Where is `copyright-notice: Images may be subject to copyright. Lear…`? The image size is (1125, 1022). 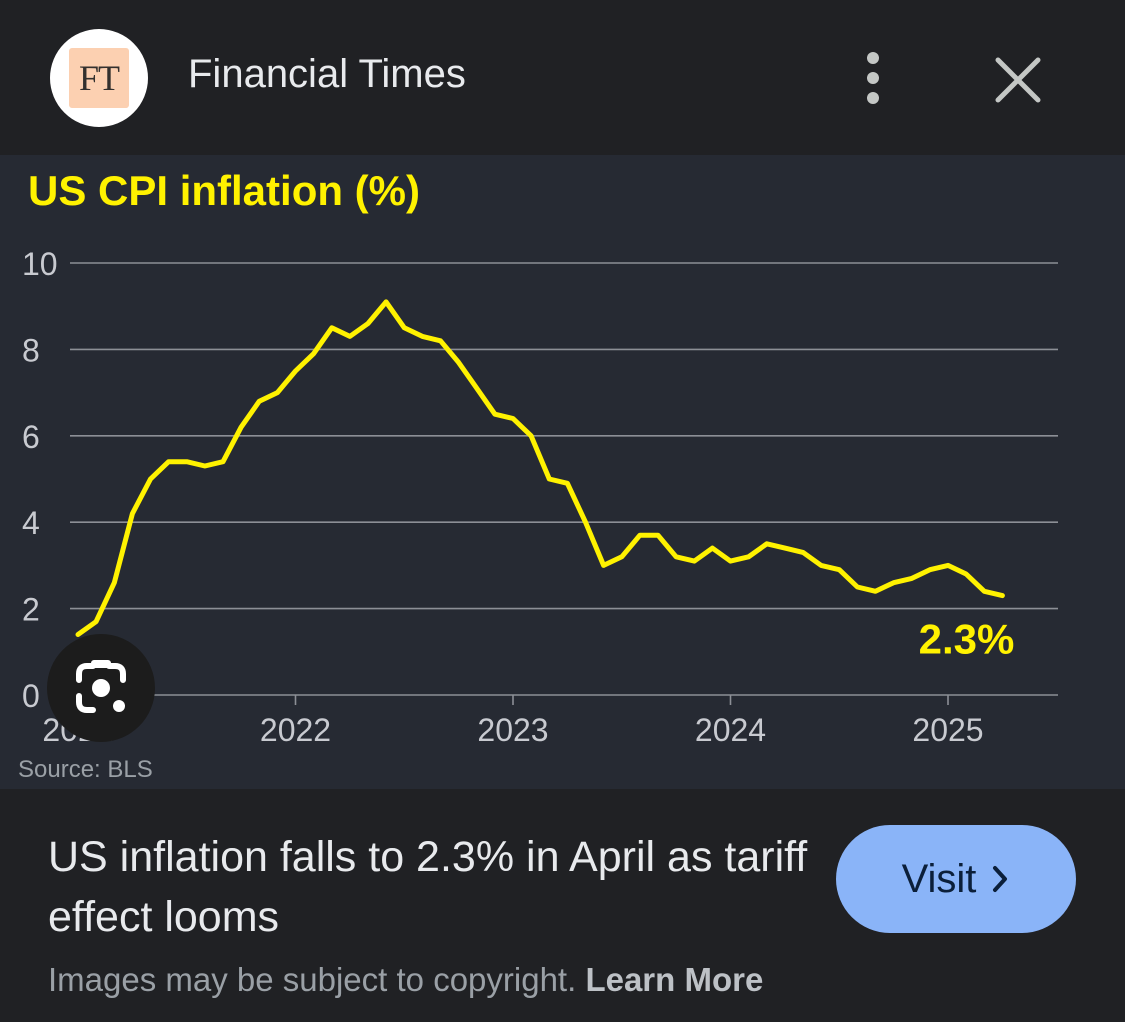
copyright-notice: Images may be subject to copyright. Lear… is located at coordinates (405, 980).